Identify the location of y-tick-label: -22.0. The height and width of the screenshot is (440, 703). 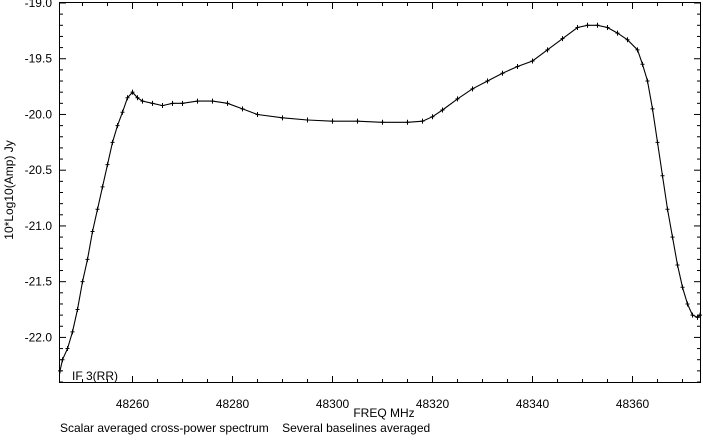
(39, 337).